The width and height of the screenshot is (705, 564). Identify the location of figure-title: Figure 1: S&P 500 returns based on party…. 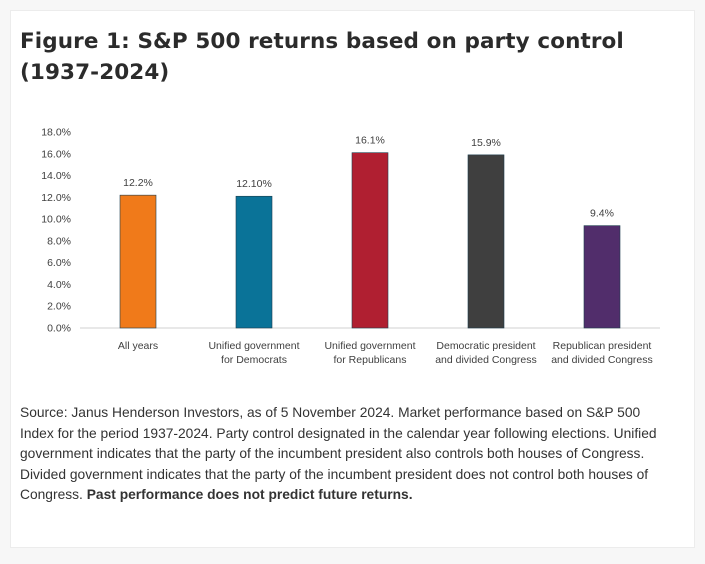
(322, 57).